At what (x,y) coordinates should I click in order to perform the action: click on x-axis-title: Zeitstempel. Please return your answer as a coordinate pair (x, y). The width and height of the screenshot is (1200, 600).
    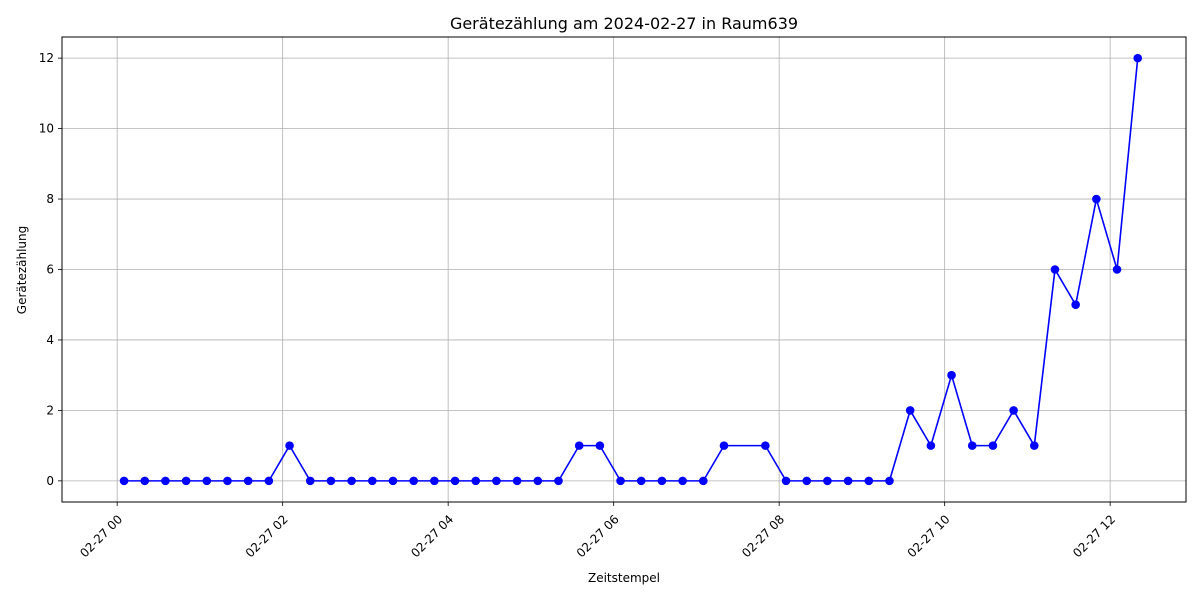
    Looking at the image, I should click on (624, 578).